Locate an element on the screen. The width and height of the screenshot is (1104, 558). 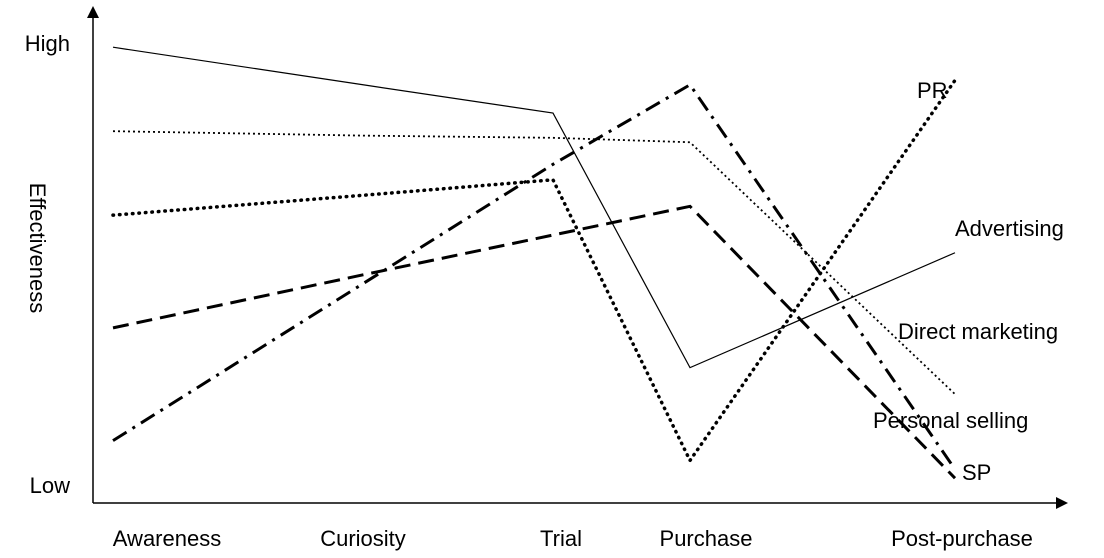
x-tick-label: Curiosity is located at coordinates (363, 538).